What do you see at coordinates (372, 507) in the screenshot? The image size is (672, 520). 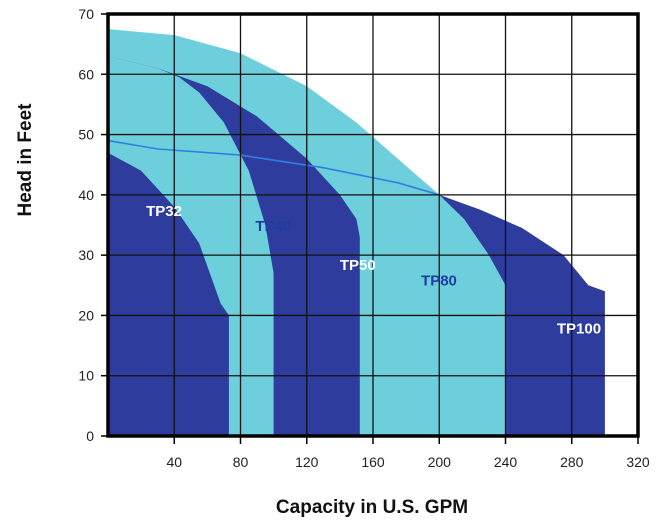 I see `x-axis-title: Capacity in U.S. GPM` at bounding box center [372, 507].